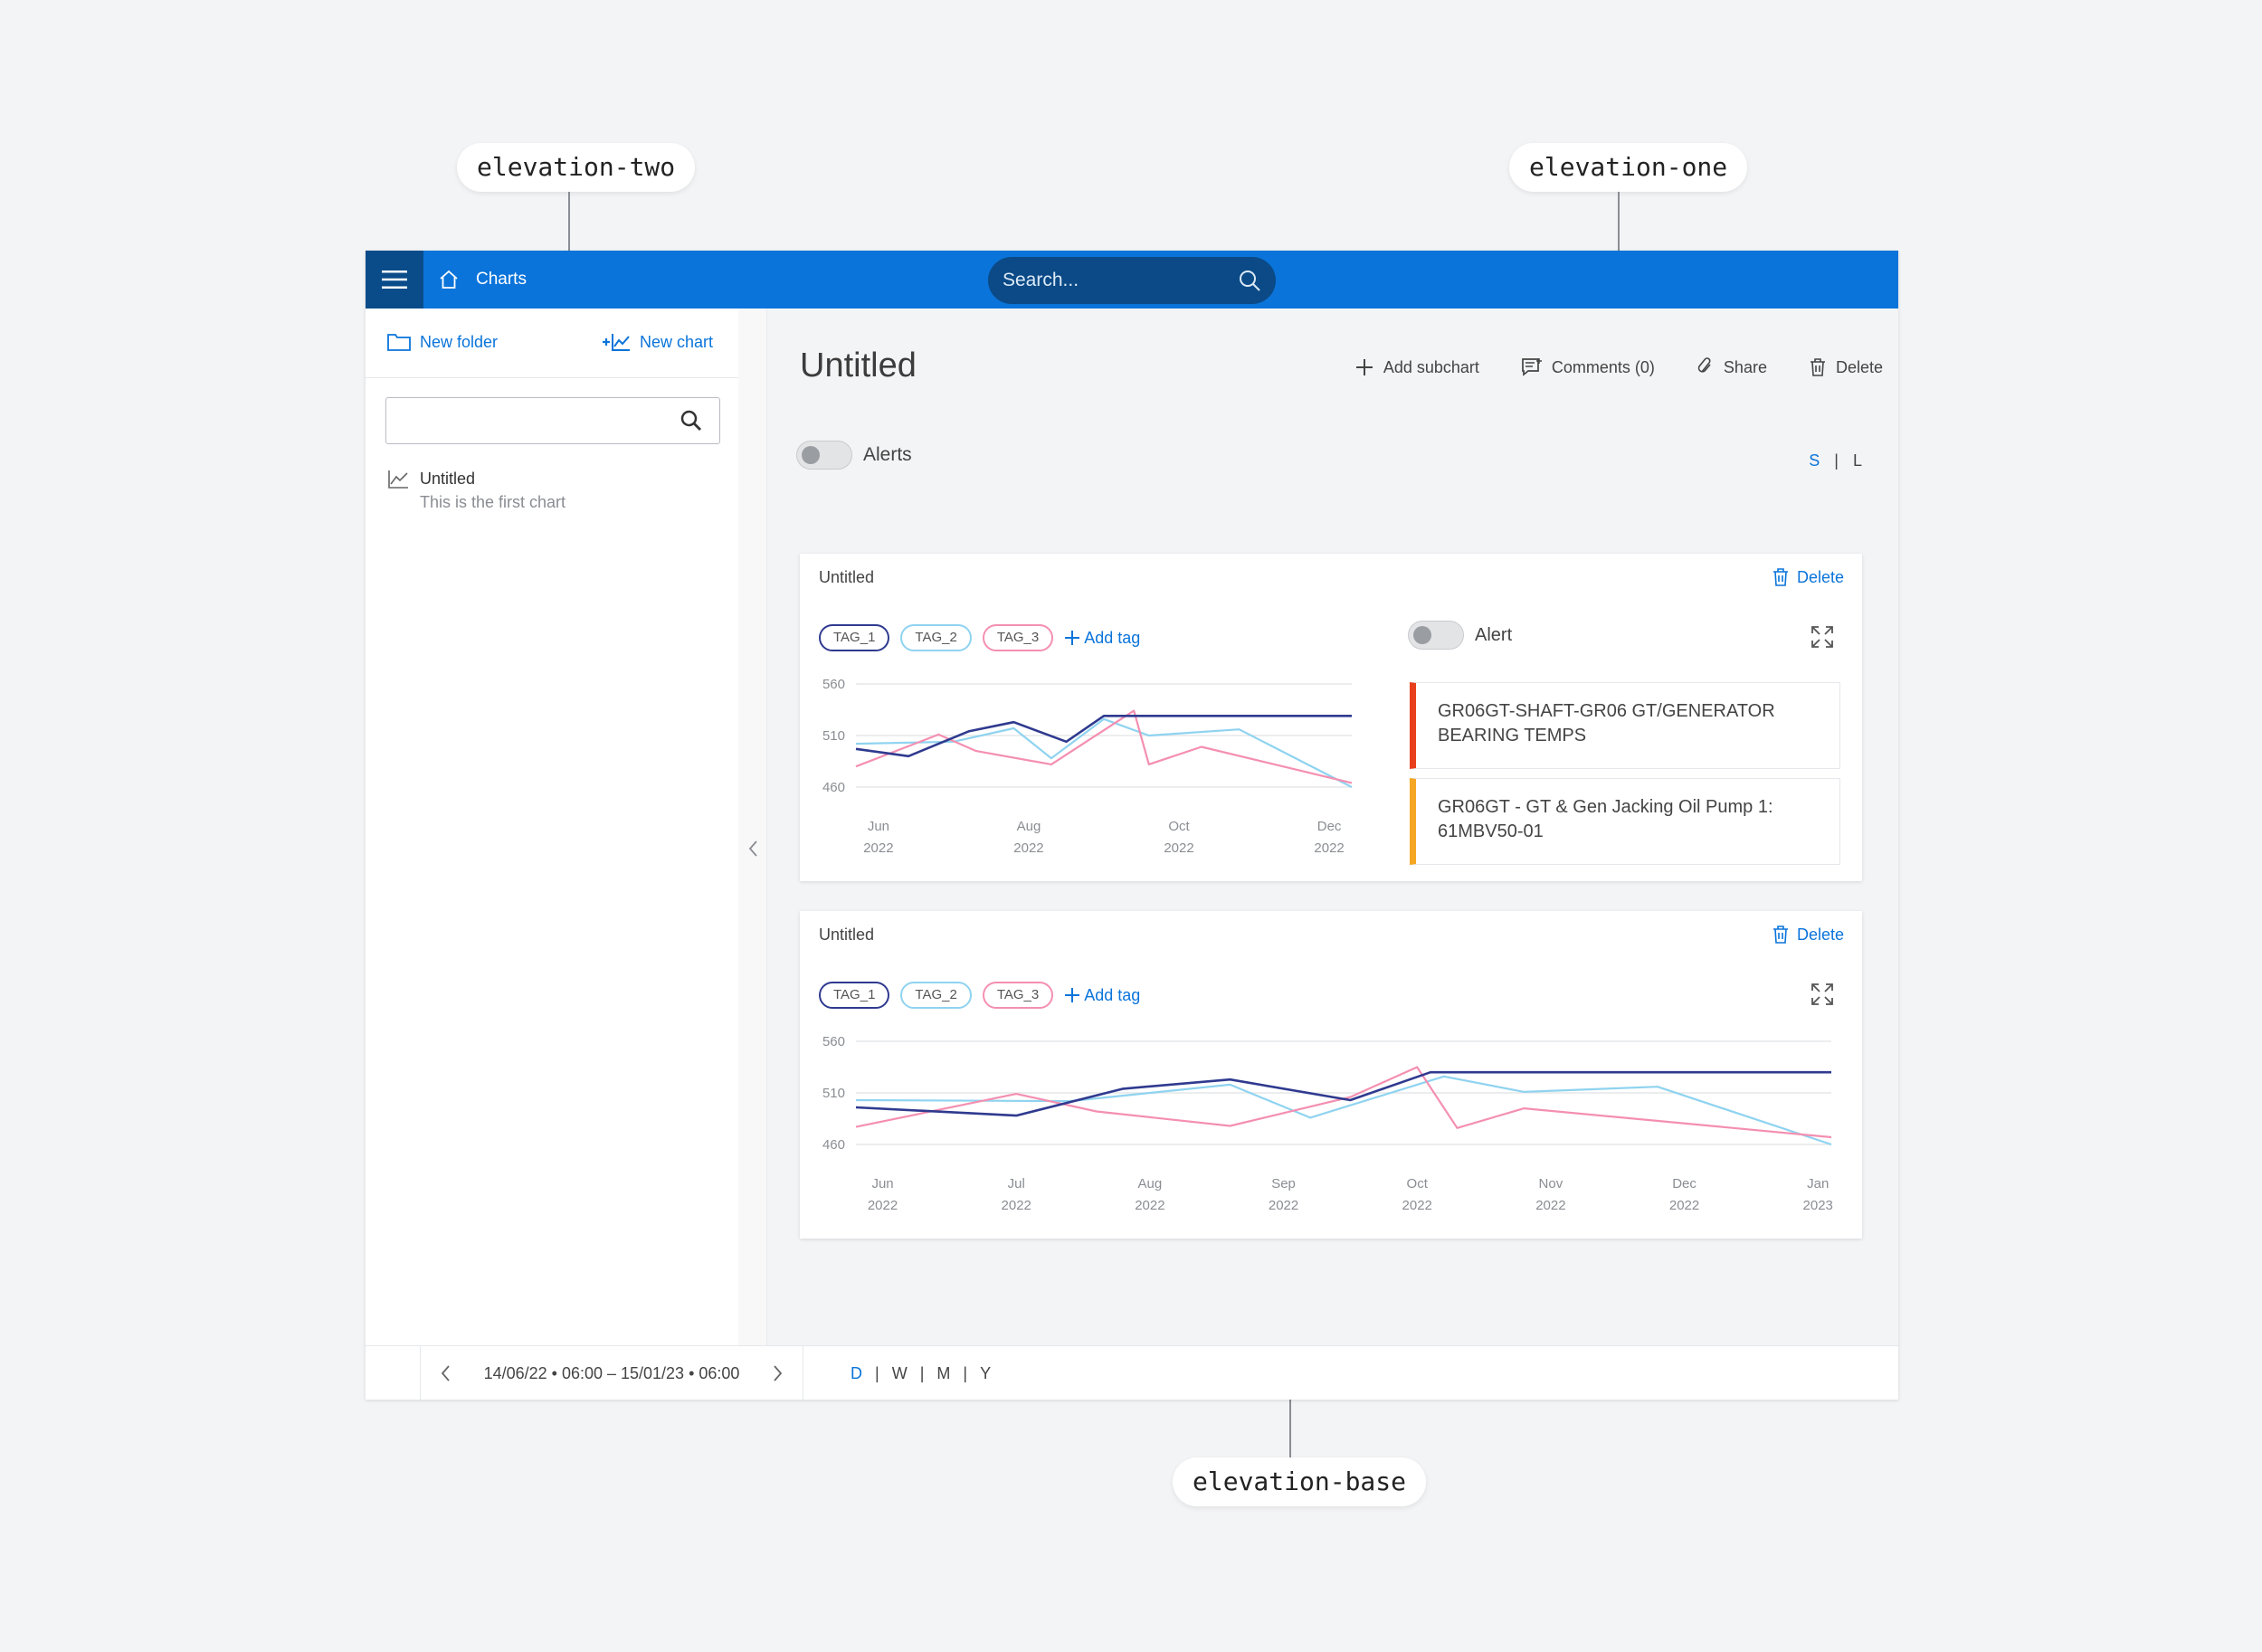 This screenshot has width=2262, height=1652. Describe the element at coordinates (1436, 636) in the screenshot. I see `alert-toggle` at that location.